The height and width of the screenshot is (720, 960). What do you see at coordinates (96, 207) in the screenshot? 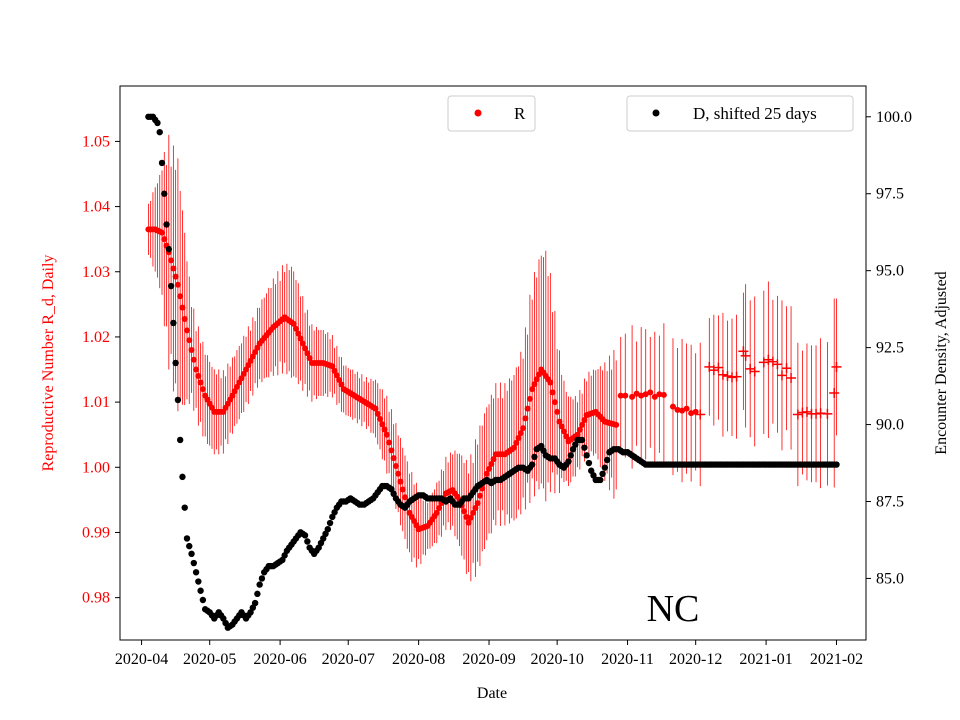
I see `y-left-tick-label: 1.04` at bounding box center [96, 207].